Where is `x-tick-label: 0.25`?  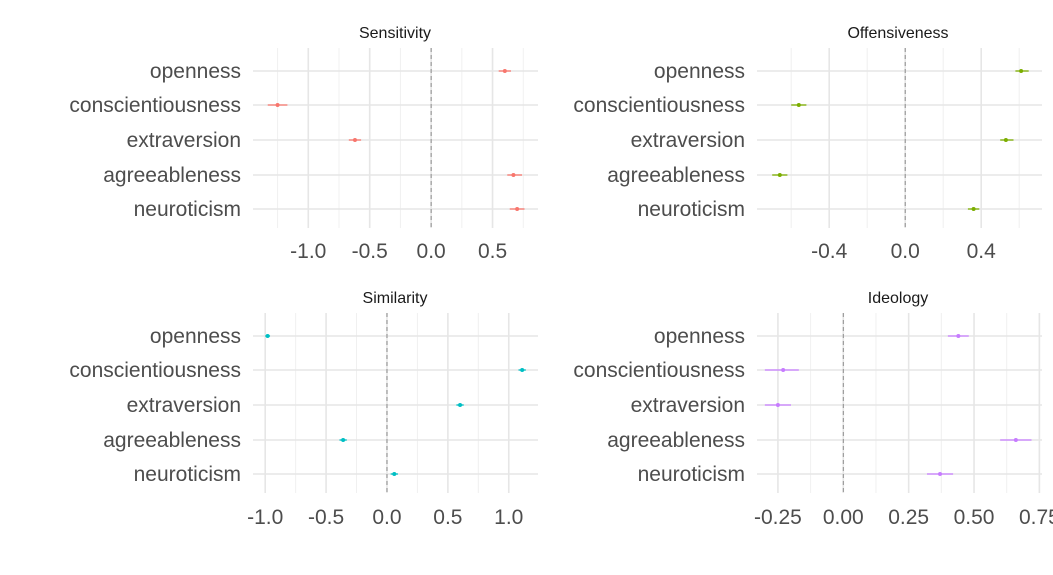 x-tick-label: 0.25 is located at coordinates (908, 517).